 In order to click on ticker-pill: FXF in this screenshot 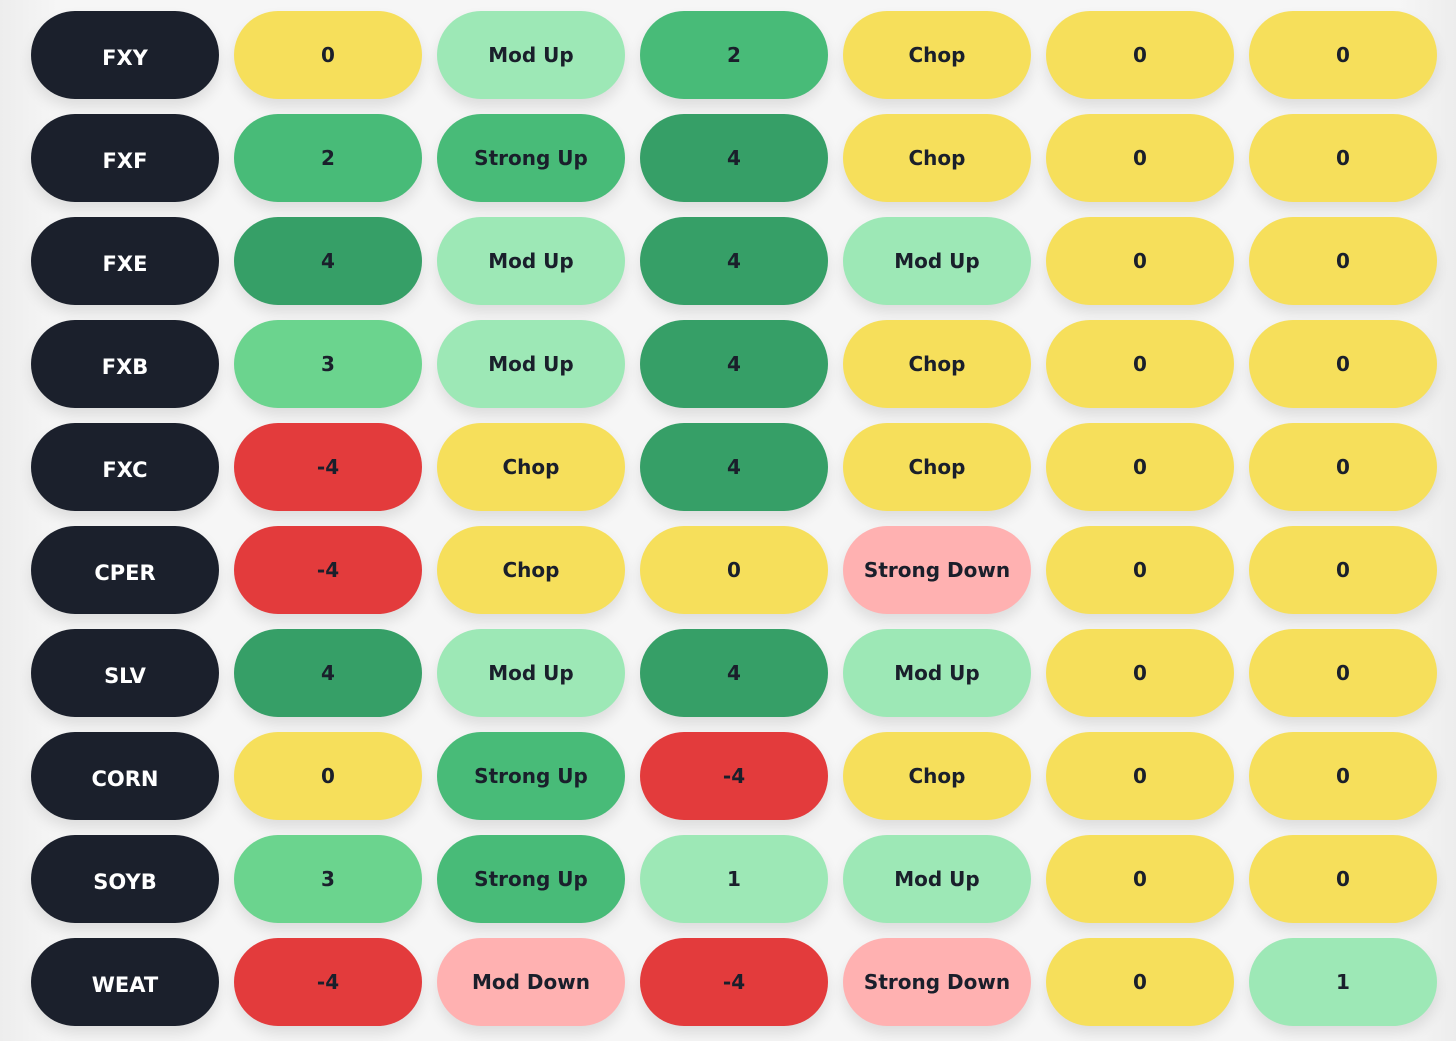, I will do `click(125, 158)`.